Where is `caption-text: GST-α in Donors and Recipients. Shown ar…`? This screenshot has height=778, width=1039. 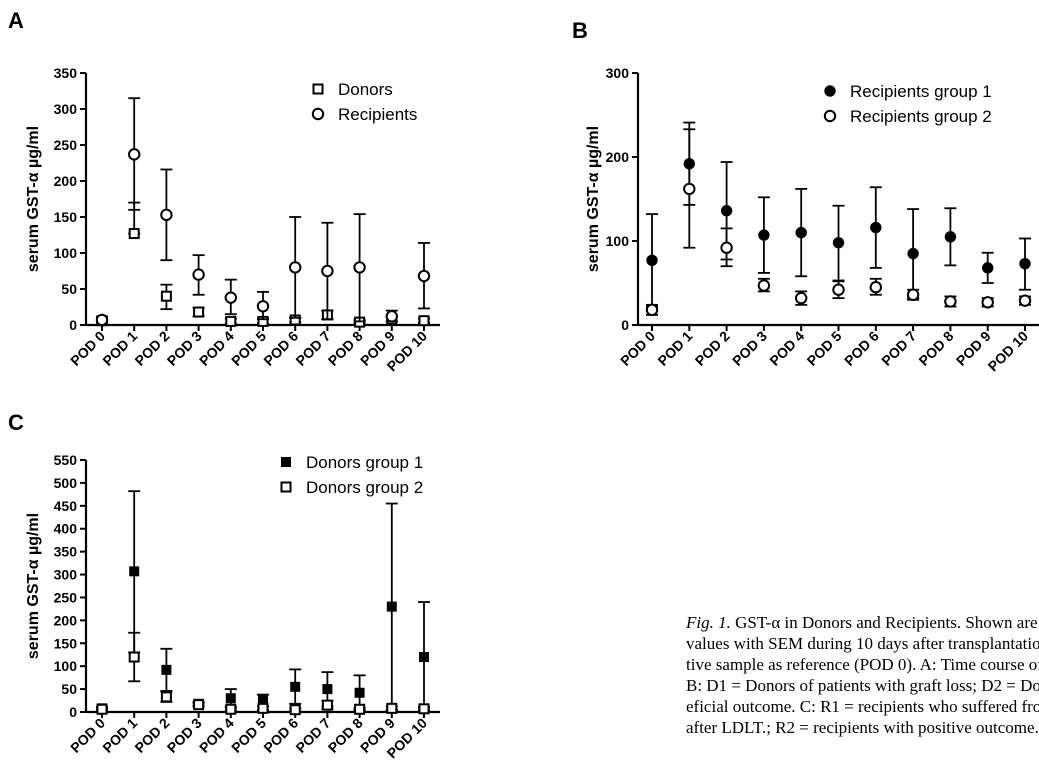 caption-text: GST-α in Donors and Recipients. Shown ar… is located at coordinates (884, 622).